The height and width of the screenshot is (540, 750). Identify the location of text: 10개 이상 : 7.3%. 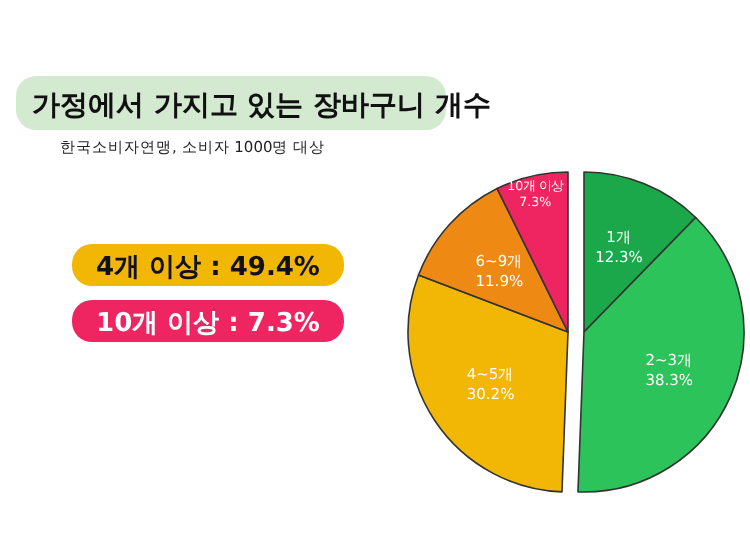
(208, 324).